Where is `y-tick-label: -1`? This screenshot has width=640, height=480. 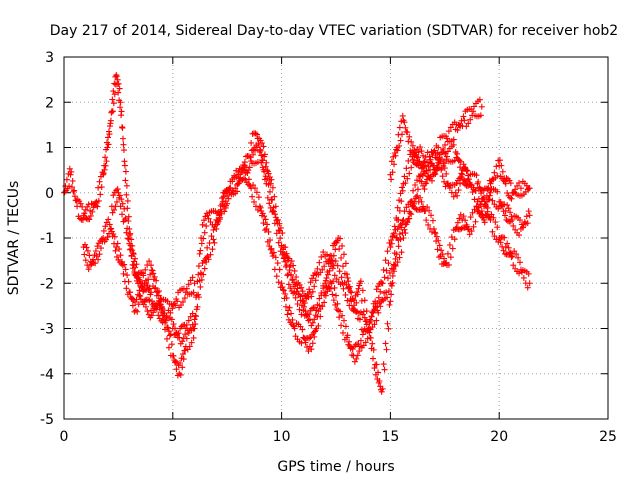 y-tick-label: -1 is located at coordinates (47, 239).